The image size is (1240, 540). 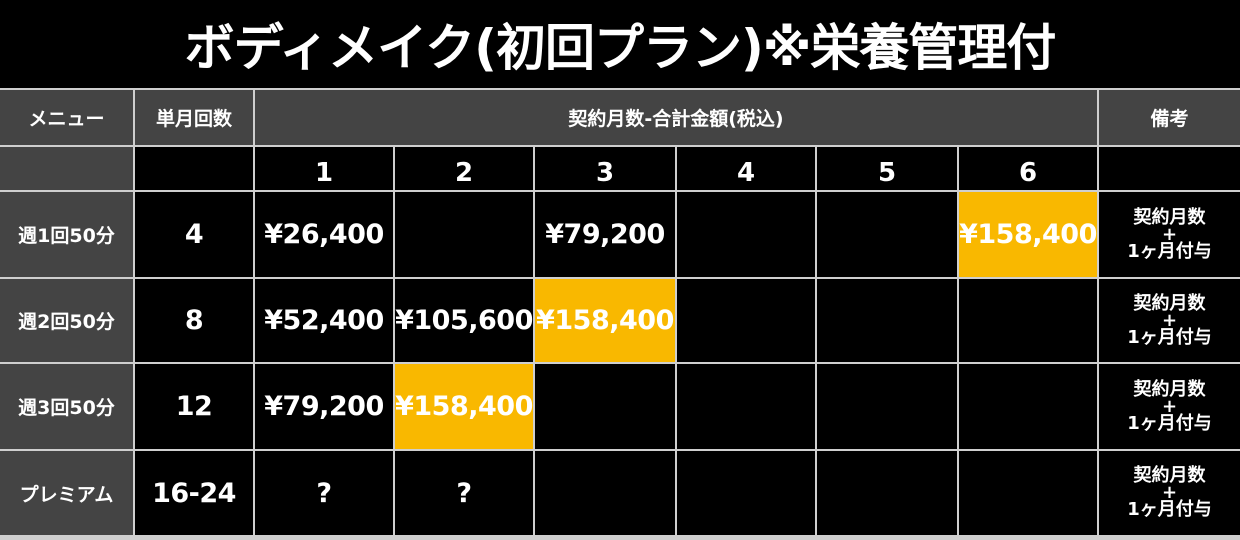 What do you see at coordinates (324, 168) in the screenshot?
I see `month-header-1: 1` at bounding box center [324, 168].